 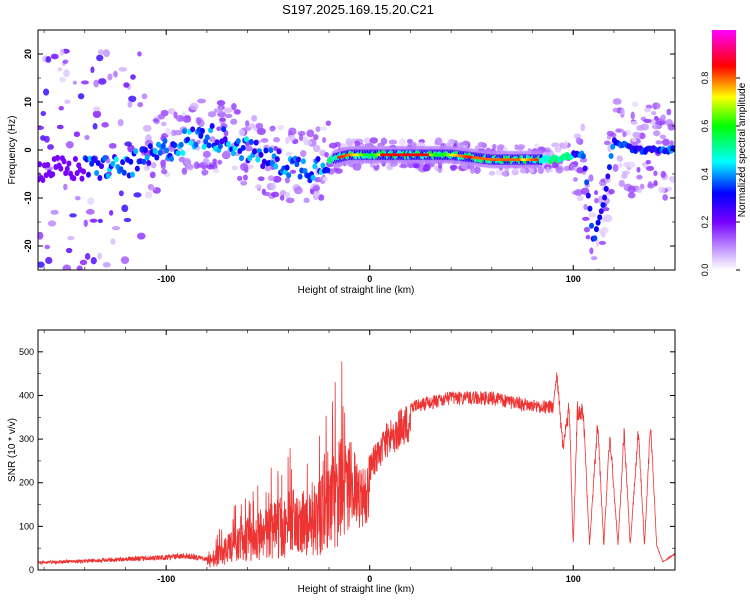 I want to click on x-tick-label: 100, so click(x=573, y=579).